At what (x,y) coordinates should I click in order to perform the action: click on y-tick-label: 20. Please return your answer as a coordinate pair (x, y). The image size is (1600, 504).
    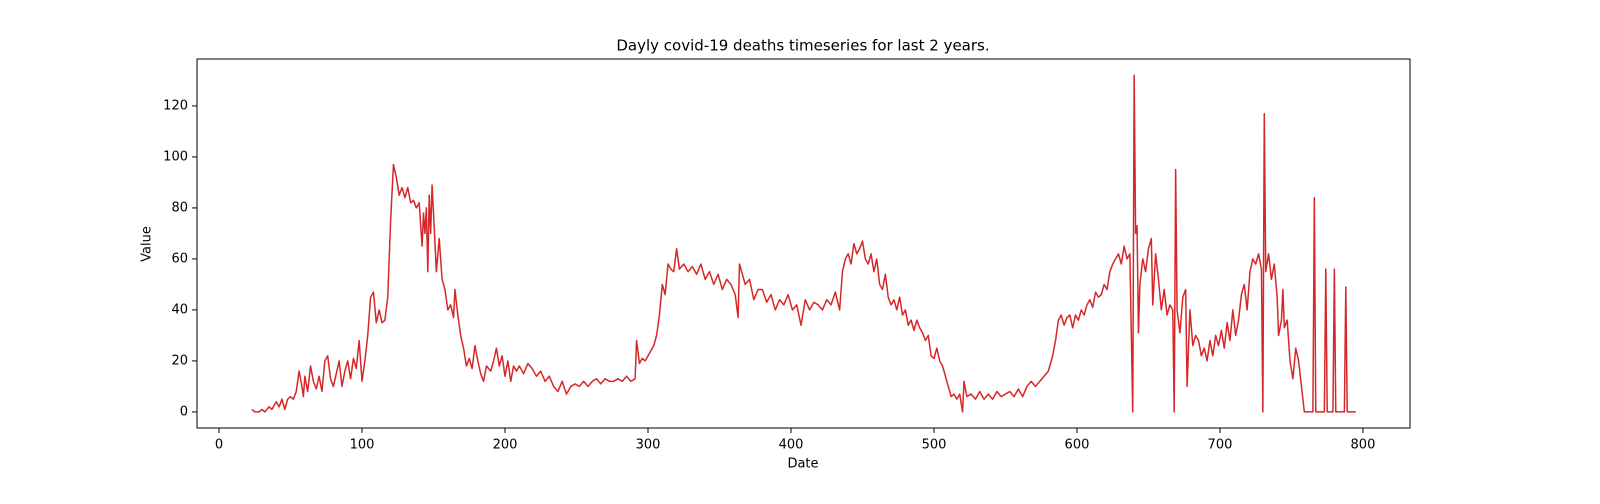
    Looking at the image, I should click on (179, 360).